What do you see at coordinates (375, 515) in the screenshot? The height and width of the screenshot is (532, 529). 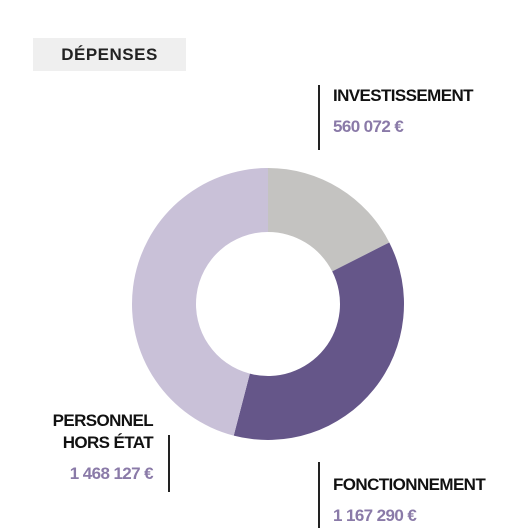 I see `value-label: 1 167 290 €` at bounding box center [375, 515].